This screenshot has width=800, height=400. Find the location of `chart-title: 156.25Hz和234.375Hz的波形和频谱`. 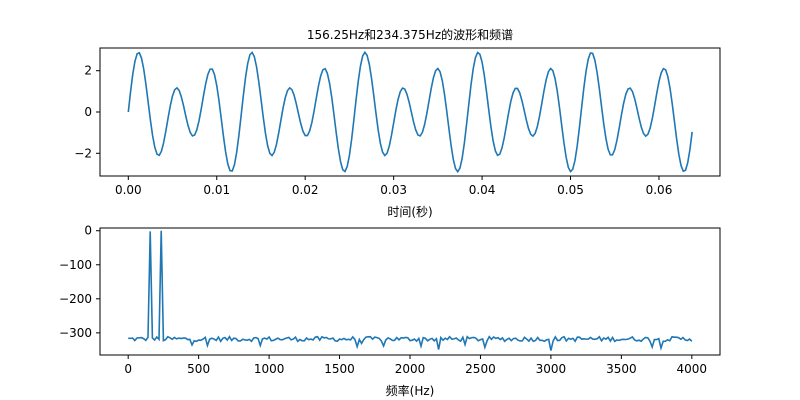

chart-title: 156.25Hz和234.375Hz的波形和频谱 is located at coordinates (410, 34).